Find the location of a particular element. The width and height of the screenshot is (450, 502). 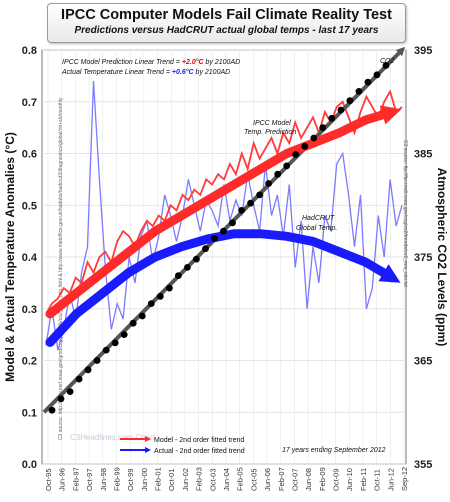

period-footer: 17 years ending September 2012 is located at coordinates (334, 450).